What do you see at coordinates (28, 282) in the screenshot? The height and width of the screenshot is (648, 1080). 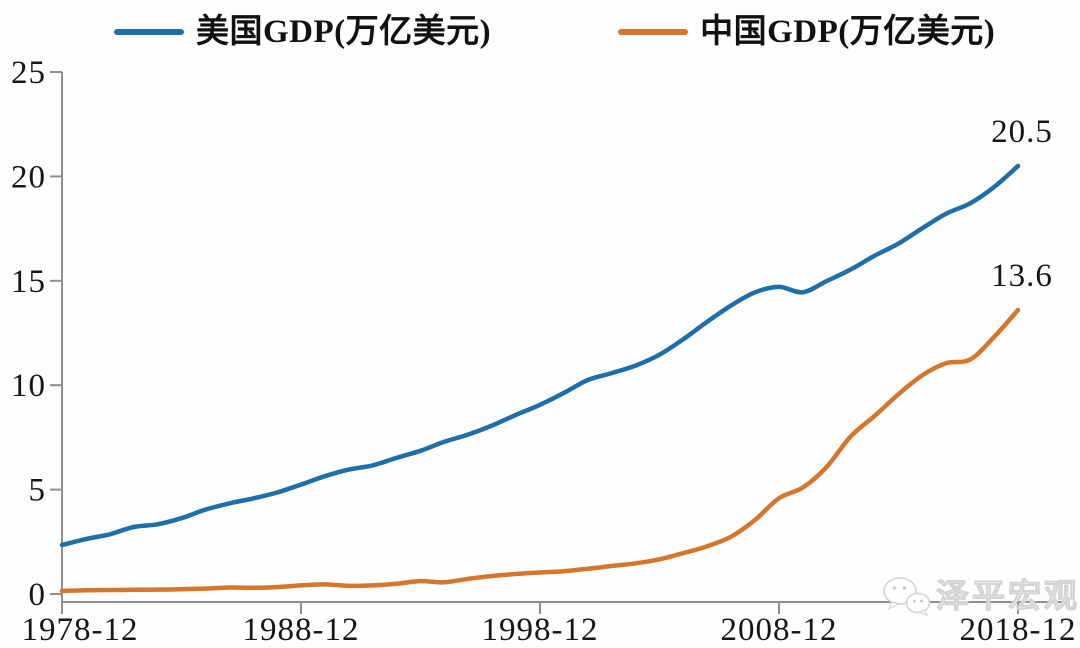 I see `y-tick-label: 15` at bounding box center [28, 282].